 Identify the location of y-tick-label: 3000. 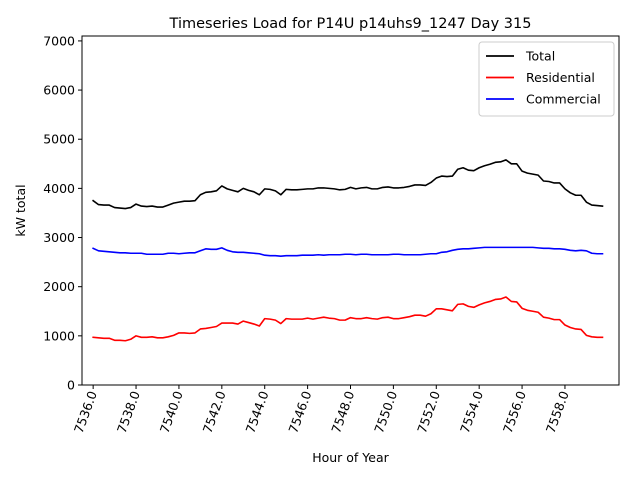
(59, 237).